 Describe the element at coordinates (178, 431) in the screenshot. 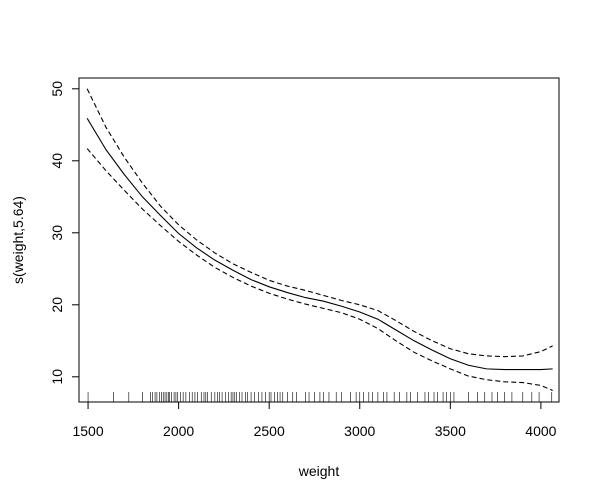

I see `x-tick-label: 2000` at that location.